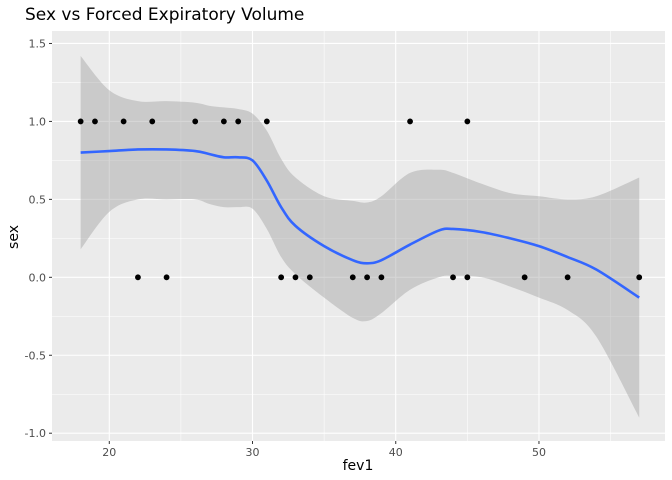 The image size is (672, 480). I want to click on y-tick-label: -0.5, so click(35, 355).